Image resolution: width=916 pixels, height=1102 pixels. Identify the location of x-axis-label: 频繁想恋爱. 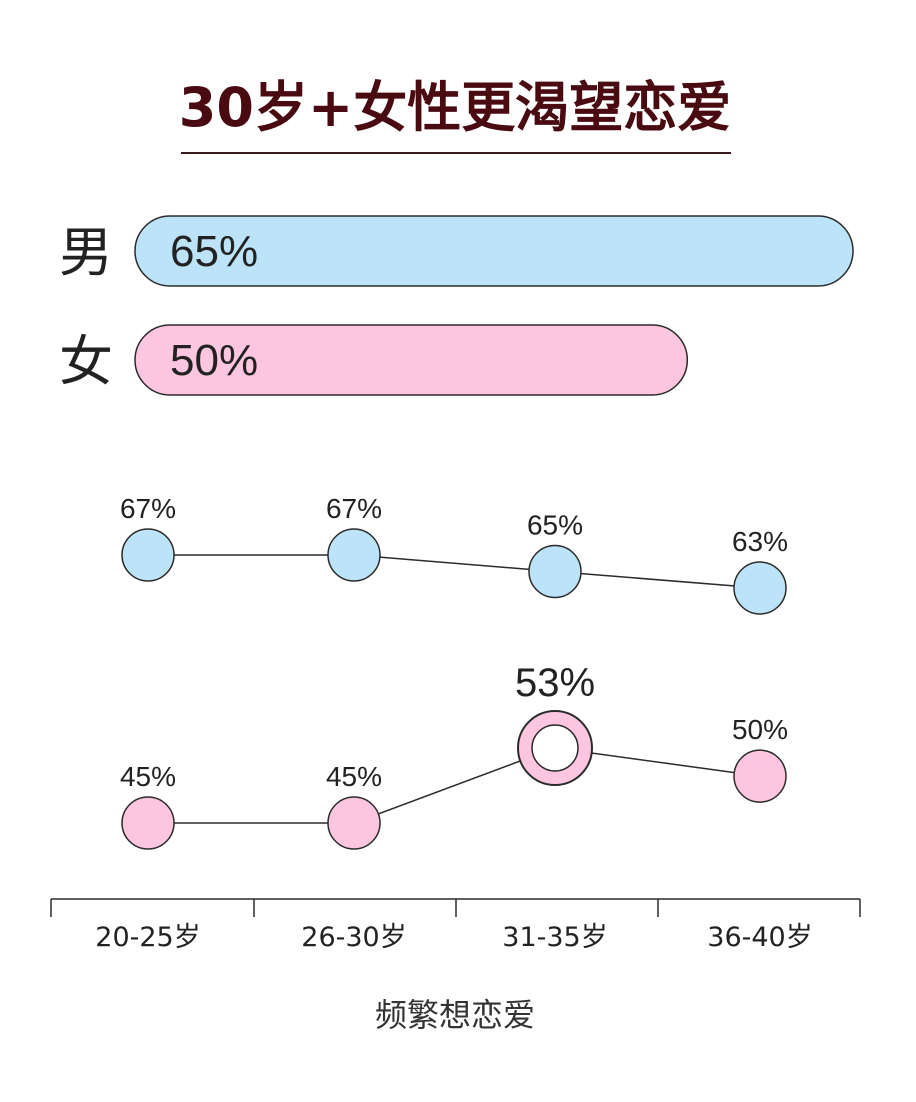
(455, 1015).